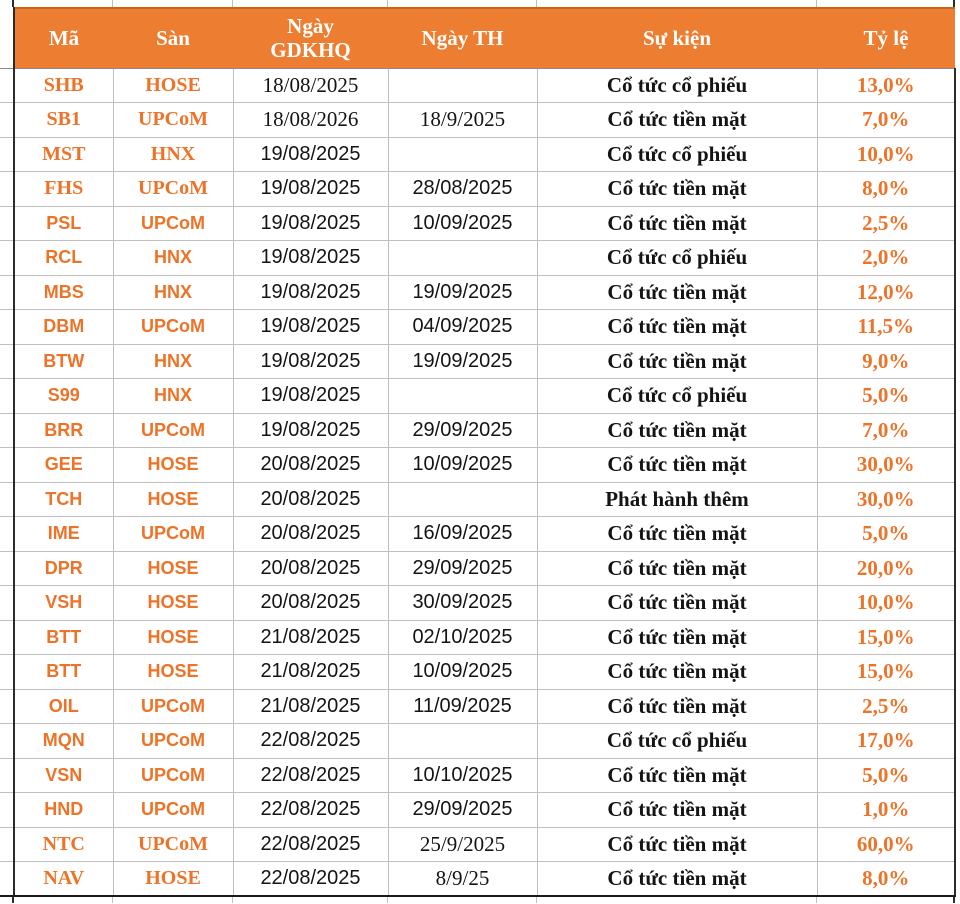 Image resolution: width=960 pixels, height=904 pixels. What do you see at coordinates (886, 38) in the screenshot?
I see `column-header-ratio-label: Tỷ lệ` at bounding box center [886, 38].